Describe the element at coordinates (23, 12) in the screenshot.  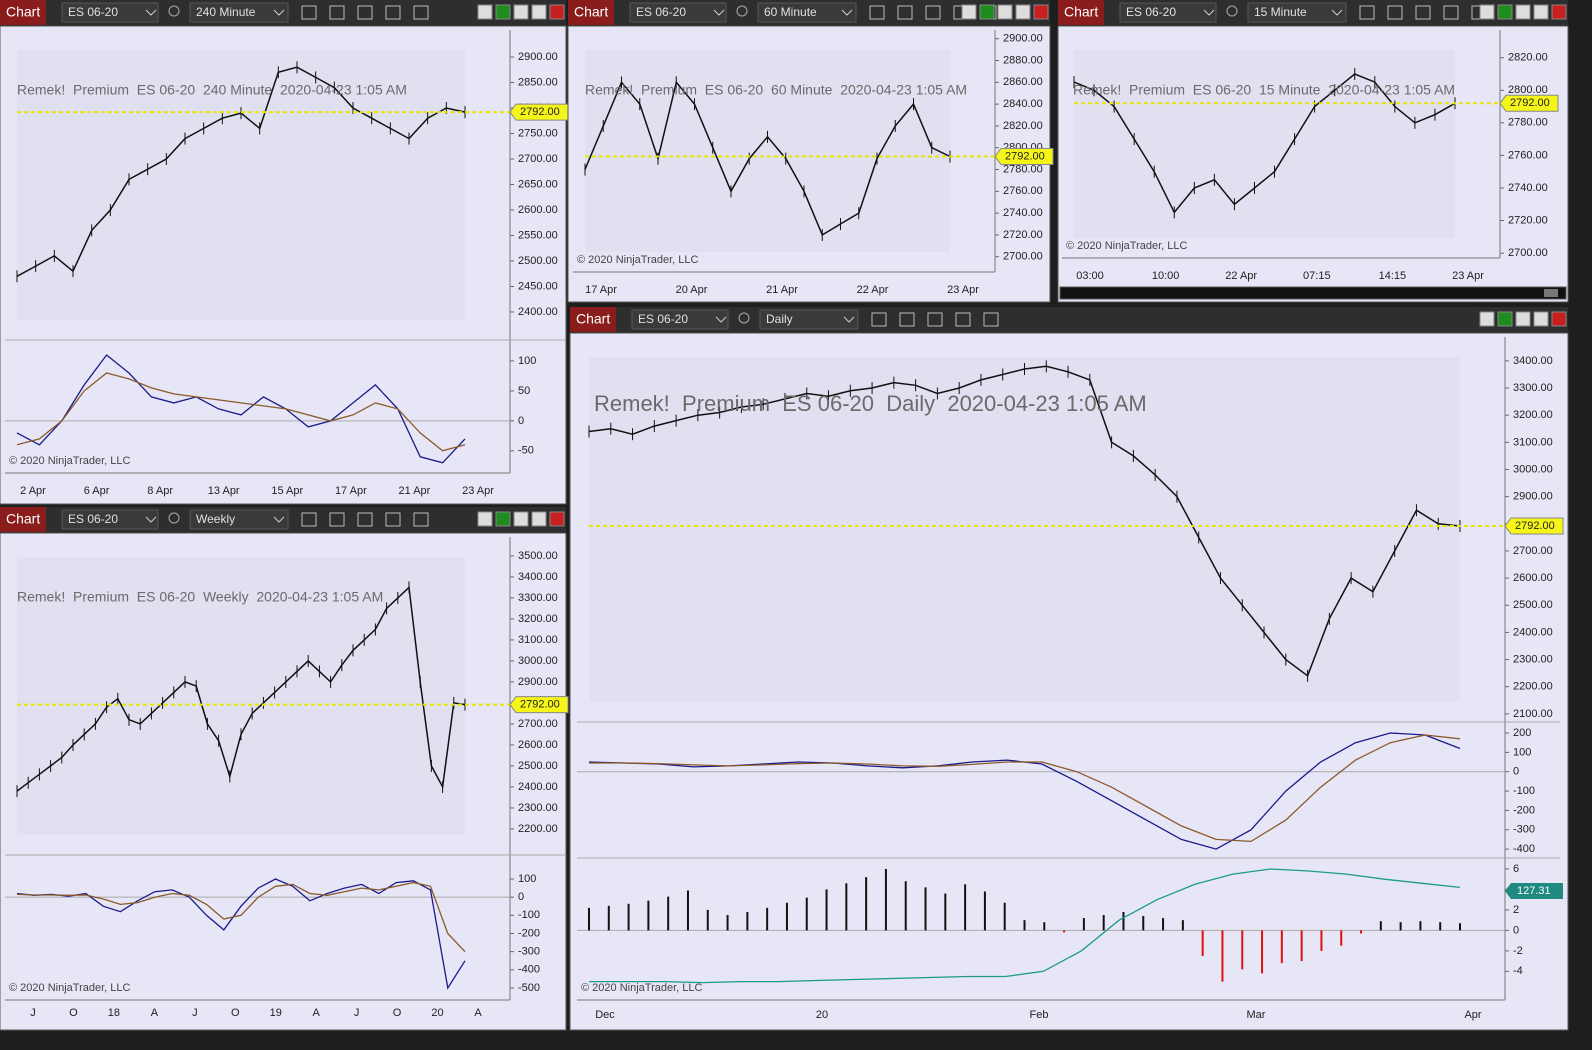
I see `chart-tab-label: Chart` at that location.